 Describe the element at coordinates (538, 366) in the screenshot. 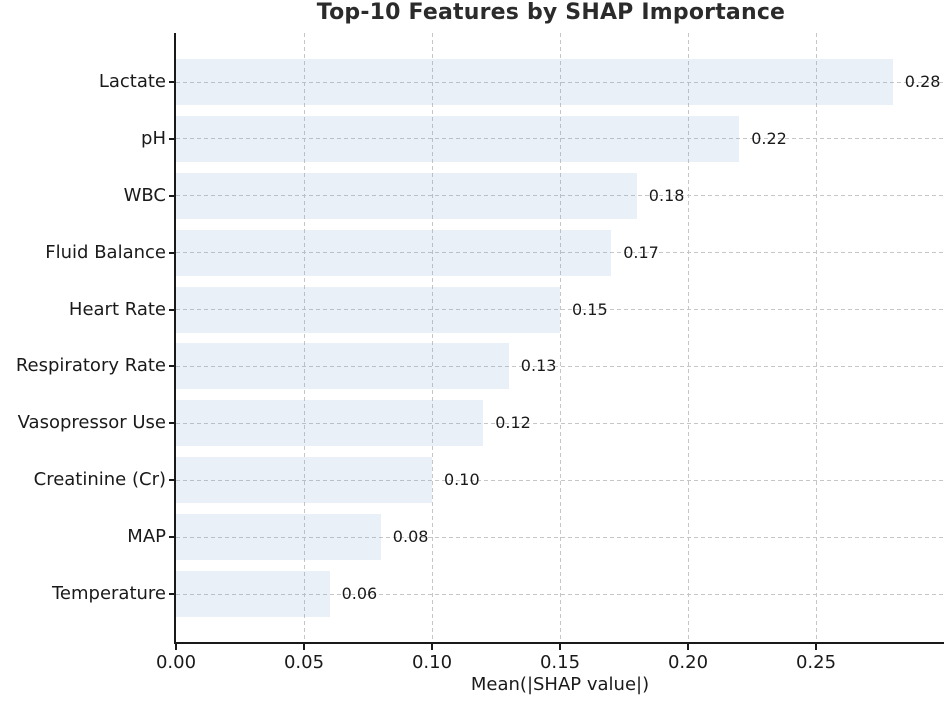

I see `bar-value-label: 0.13` at that location.